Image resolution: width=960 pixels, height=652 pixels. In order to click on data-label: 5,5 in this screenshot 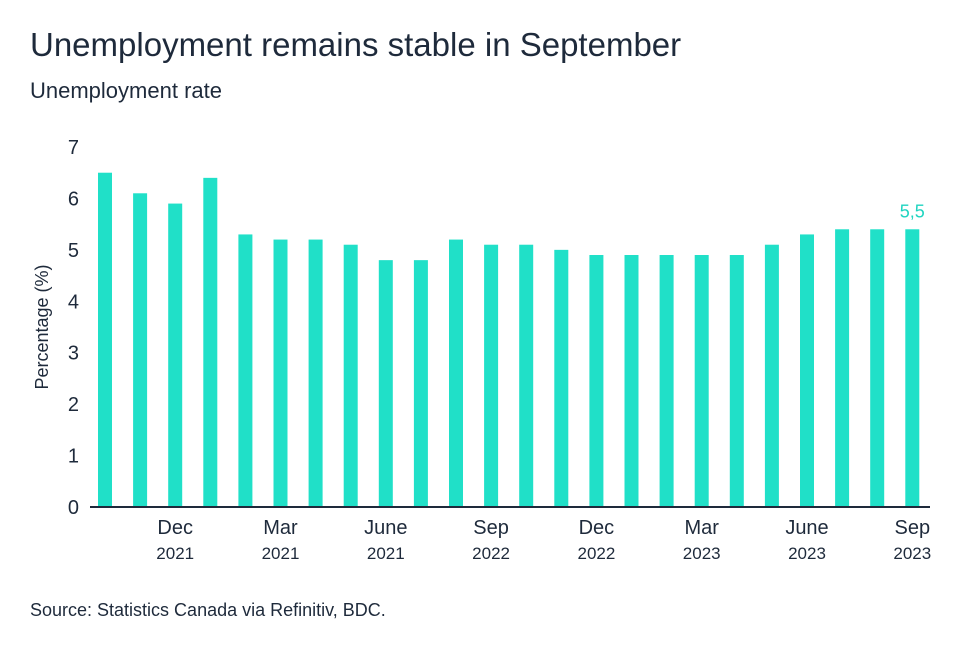, I will do `click(912, 211)`.